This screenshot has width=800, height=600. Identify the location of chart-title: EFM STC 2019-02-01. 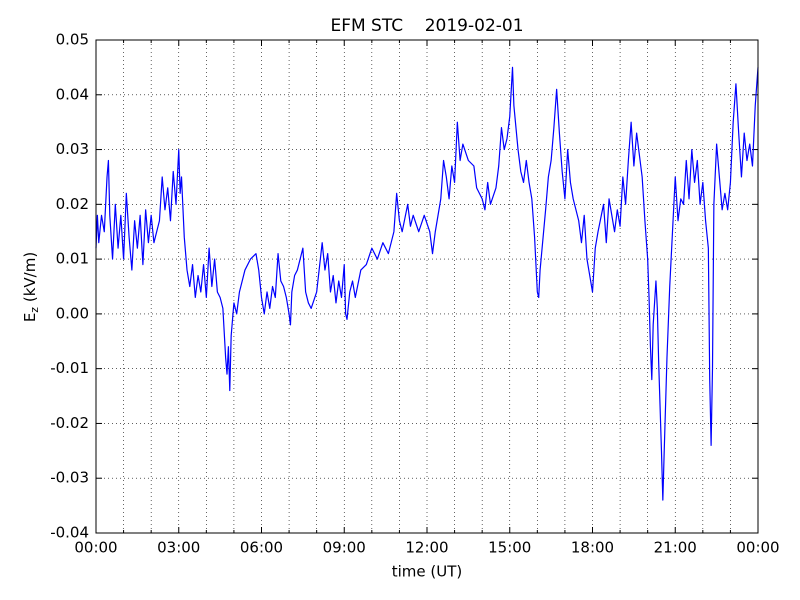
(426, 26).